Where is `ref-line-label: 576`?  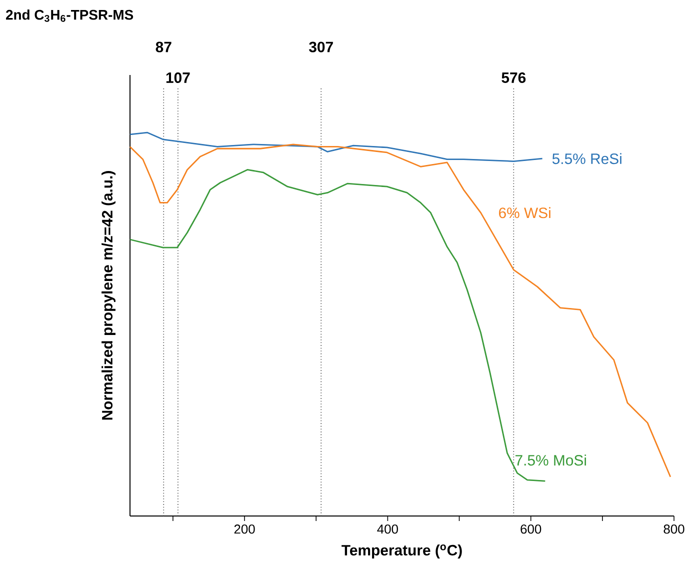
ref-line-label: 576 is located at coordinates (514, 77).